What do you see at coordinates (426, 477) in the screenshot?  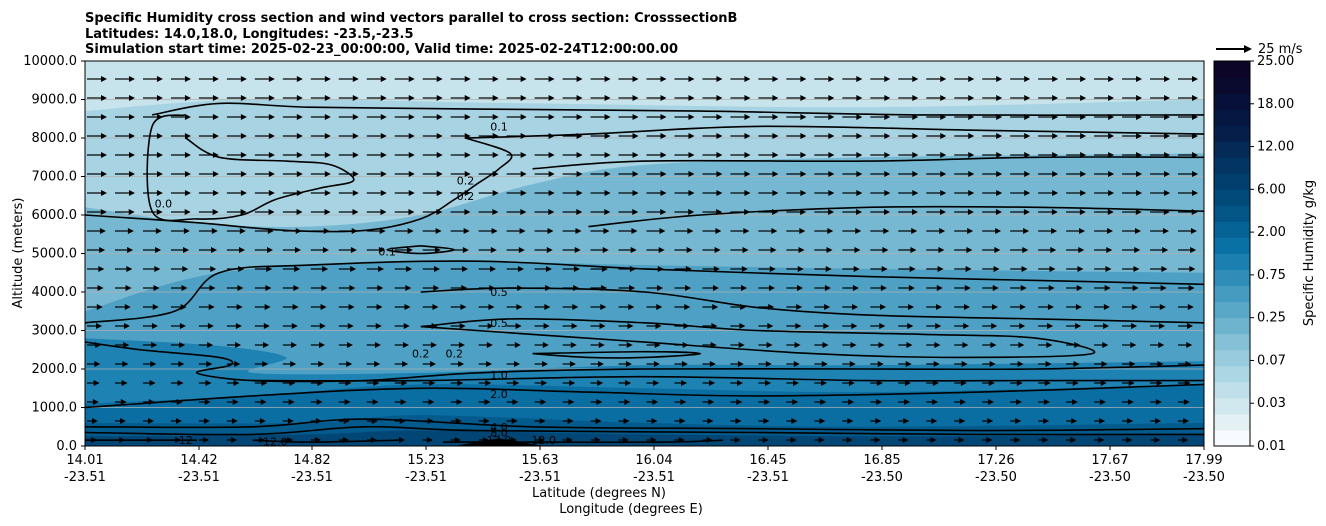 I see `x-tick-lon: -23.51` at bounding box center [426, 477].